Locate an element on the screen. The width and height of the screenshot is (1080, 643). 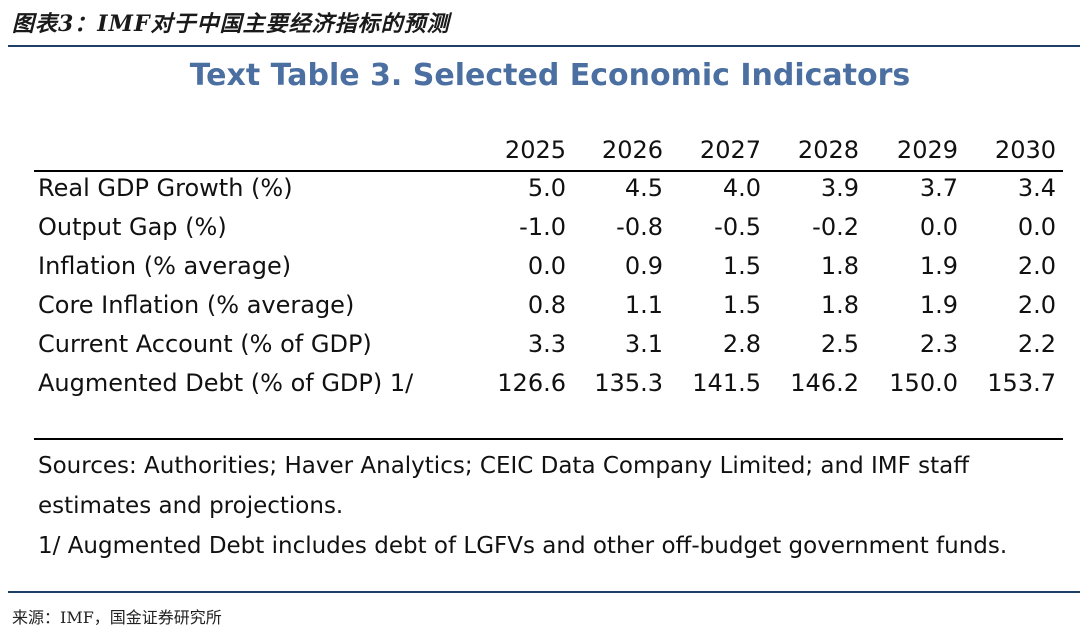
table-cell: 146.2 is located at coordinates (824, 383).